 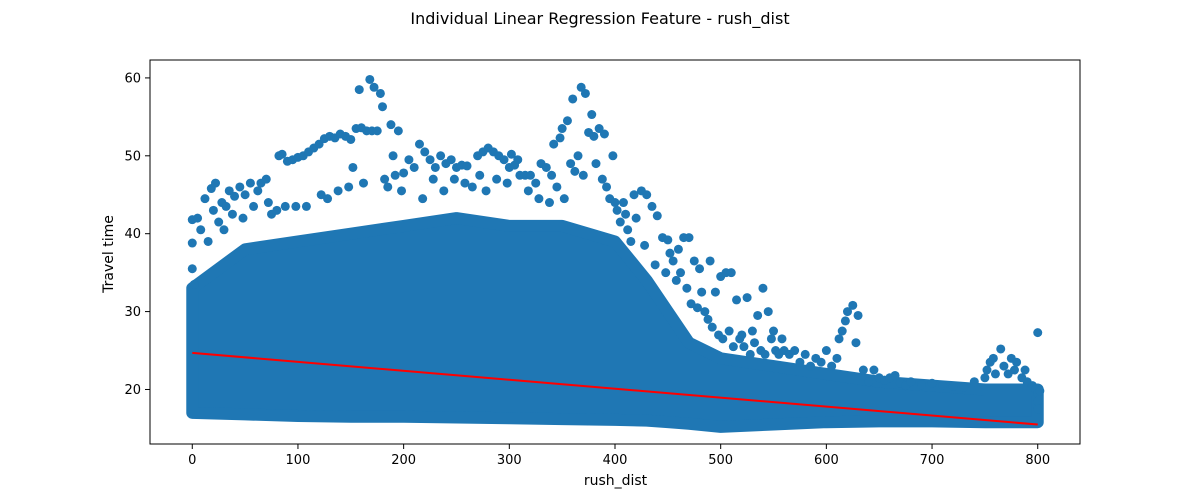 I want to click on regression-line, so click(x=615, y=388).